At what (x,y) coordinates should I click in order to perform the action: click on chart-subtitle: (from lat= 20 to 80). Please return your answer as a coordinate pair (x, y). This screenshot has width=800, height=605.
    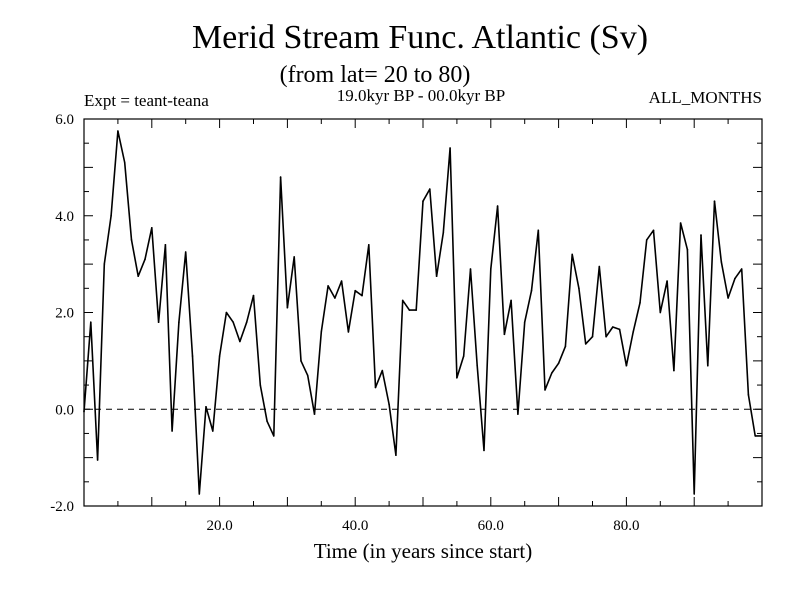
    Looking at the image, I should click on (375, 75).